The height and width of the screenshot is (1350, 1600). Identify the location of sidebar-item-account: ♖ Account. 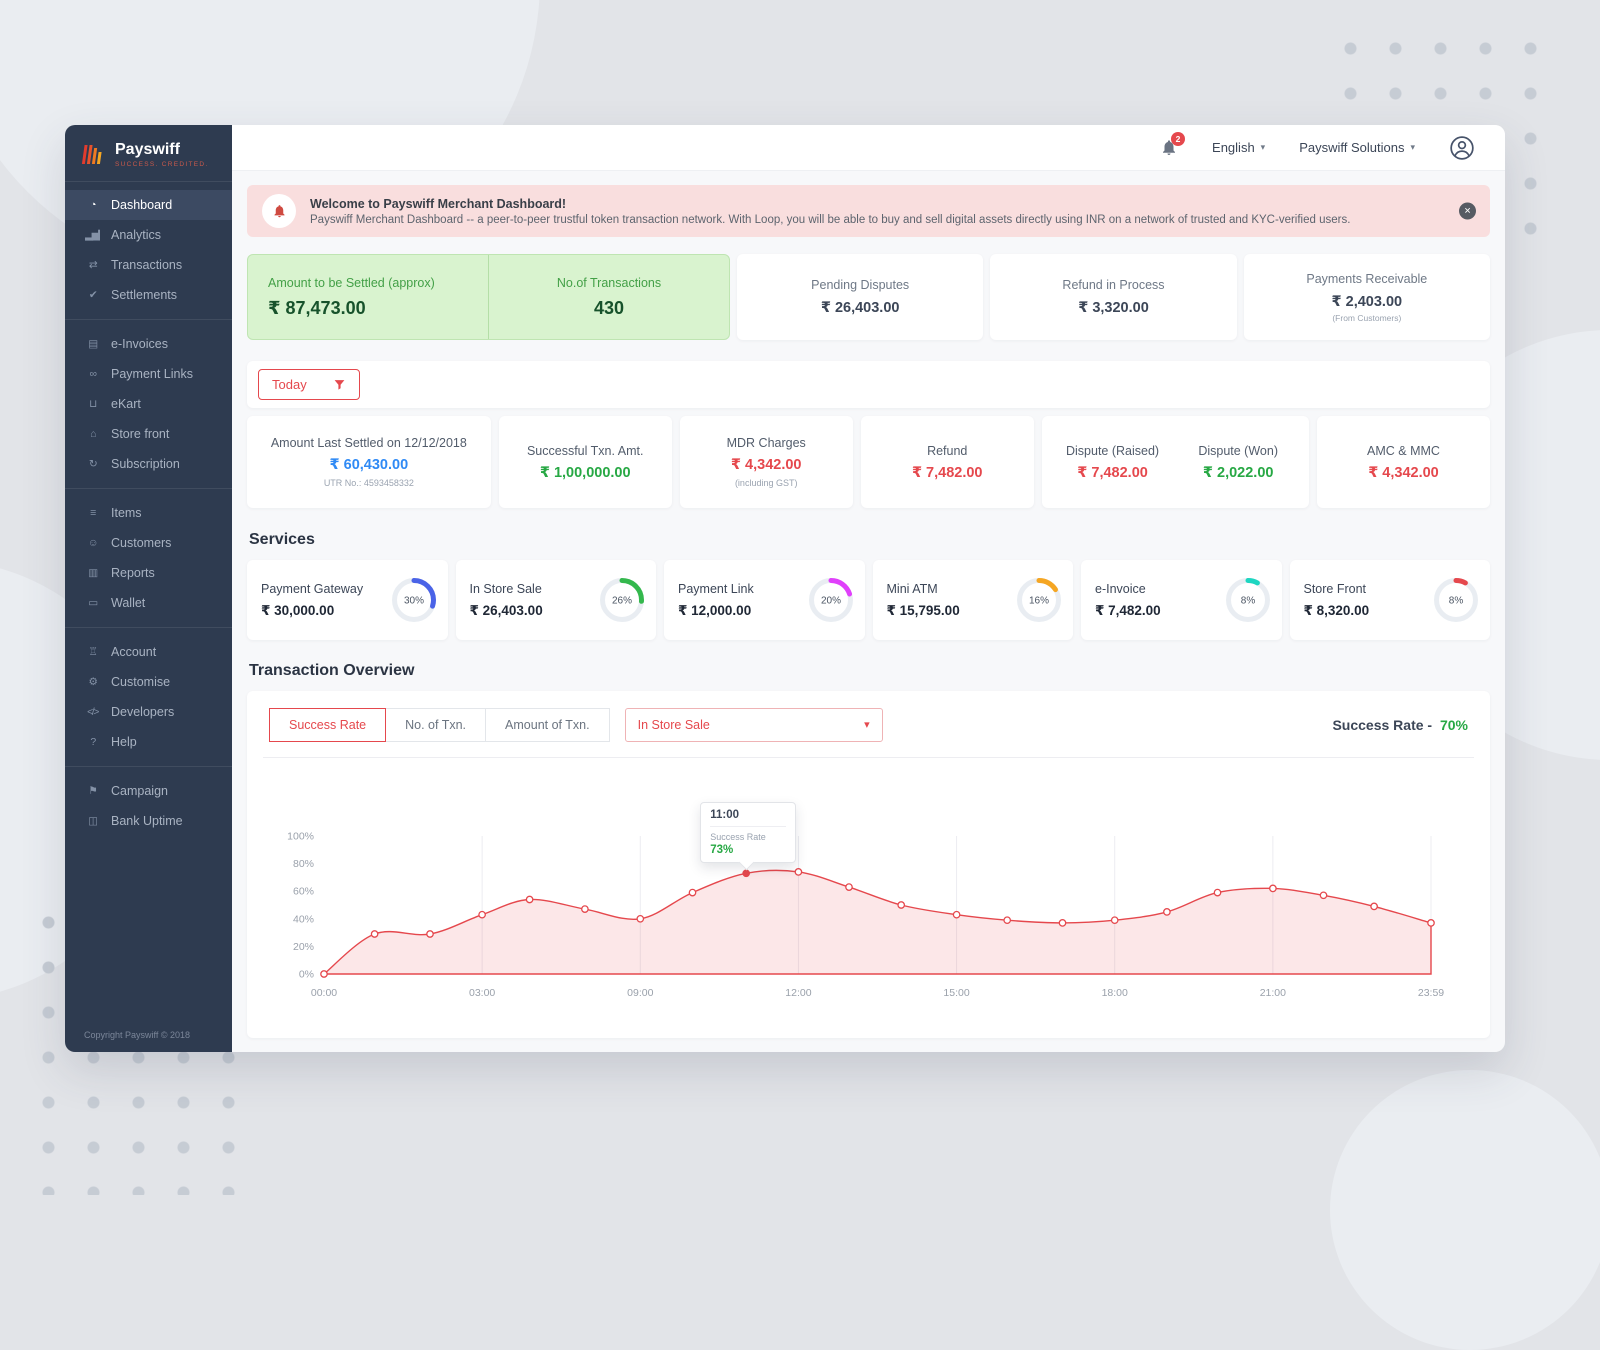
(148, 652).